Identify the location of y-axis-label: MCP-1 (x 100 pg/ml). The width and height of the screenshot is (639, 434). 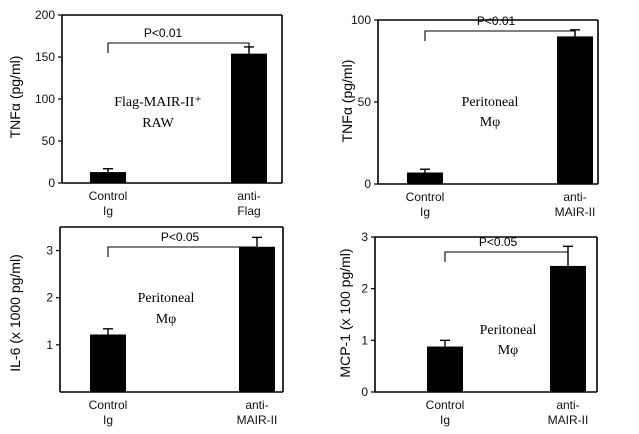
(345, 312).